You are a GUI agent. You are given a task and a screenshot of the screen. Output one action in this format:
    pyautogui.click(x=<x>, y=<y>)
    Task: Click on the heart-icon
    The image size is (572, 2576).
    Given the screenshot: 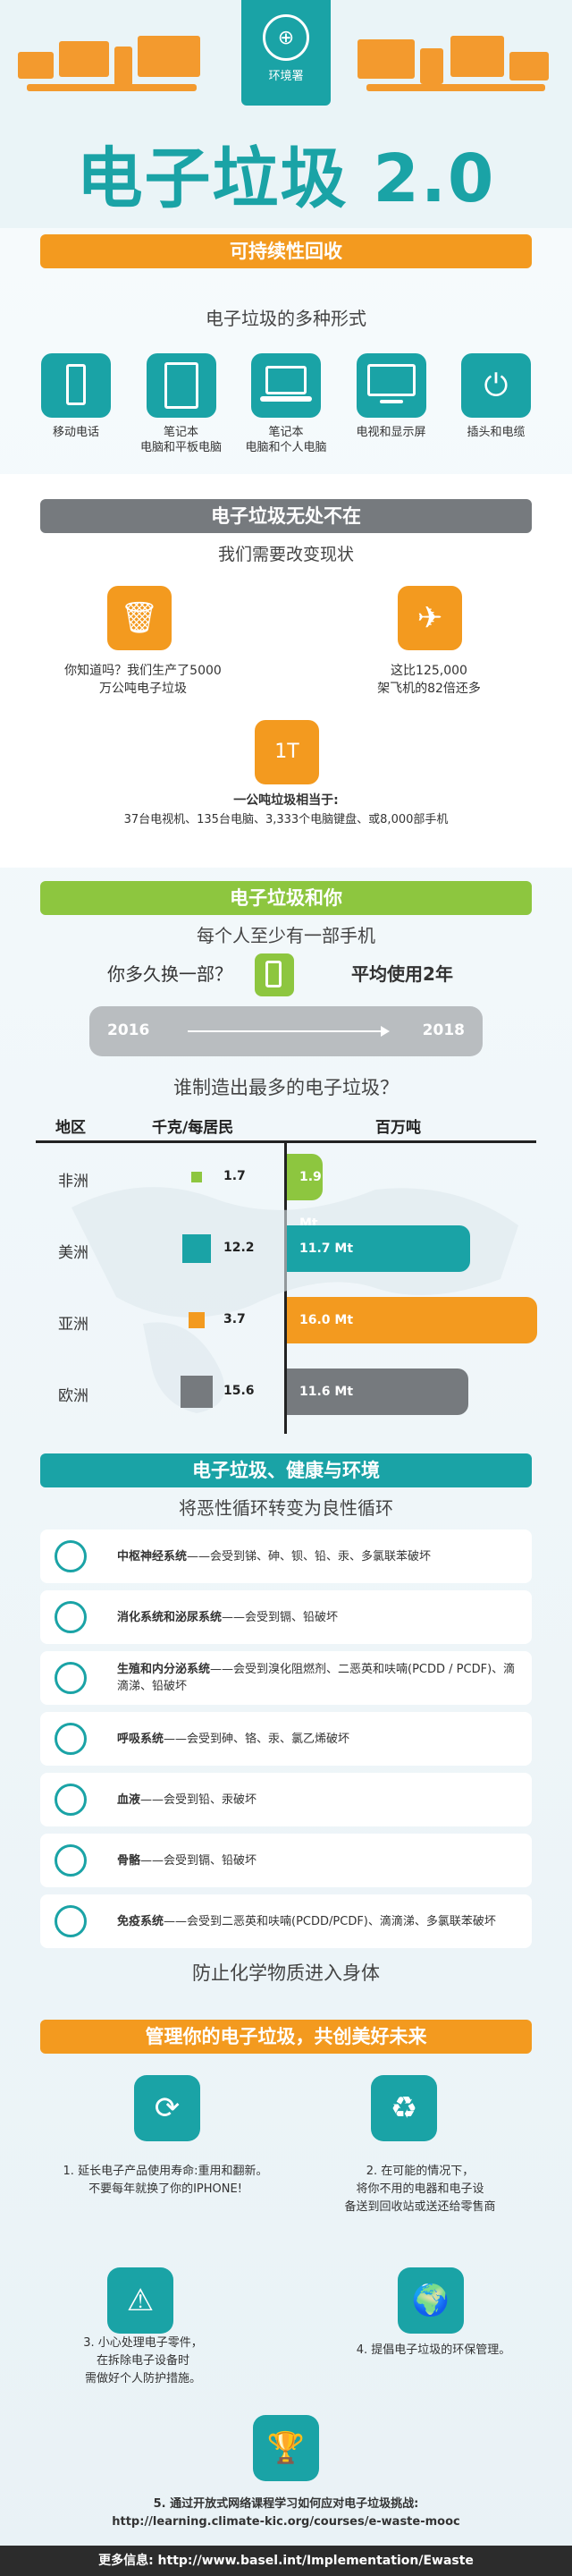 What is the action you would take?
    pyautogui.click(x=71, y=1800)
    